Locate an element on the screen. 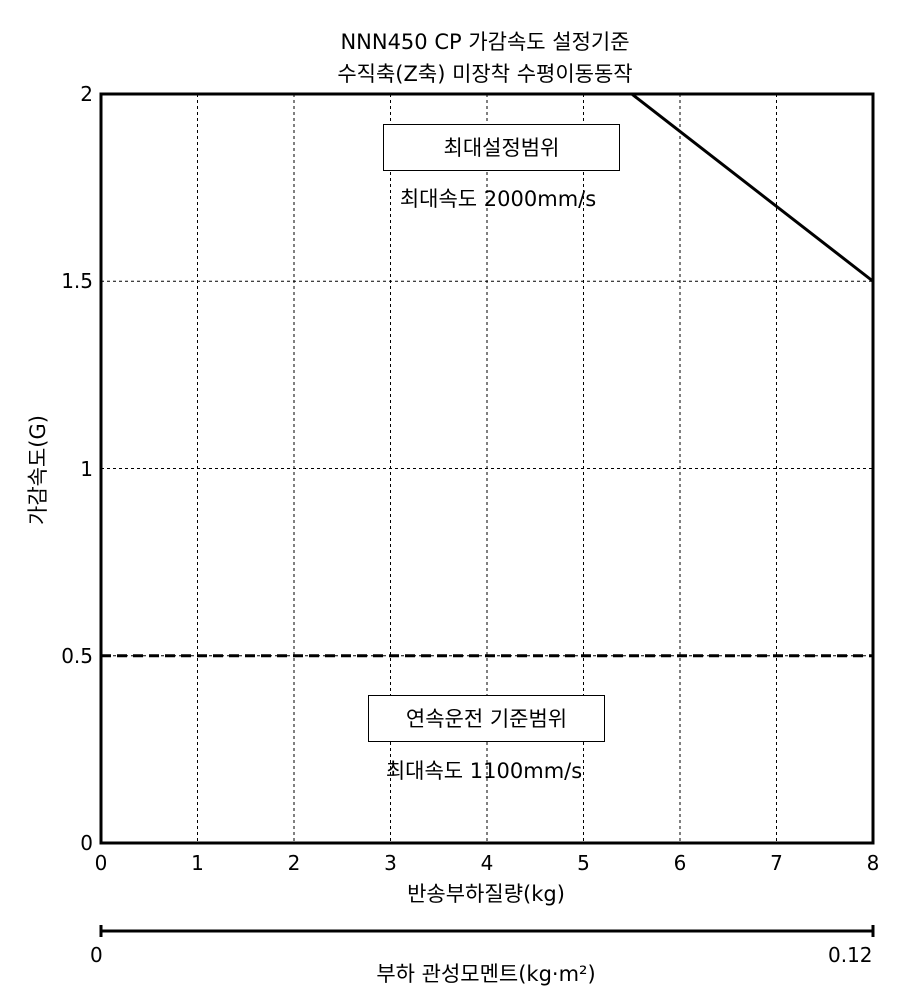 The image size is (910, 1005). chart-subtitle: 수직축(Z축) 미장착 수평이동동작 is located at coordinates (485, 74).